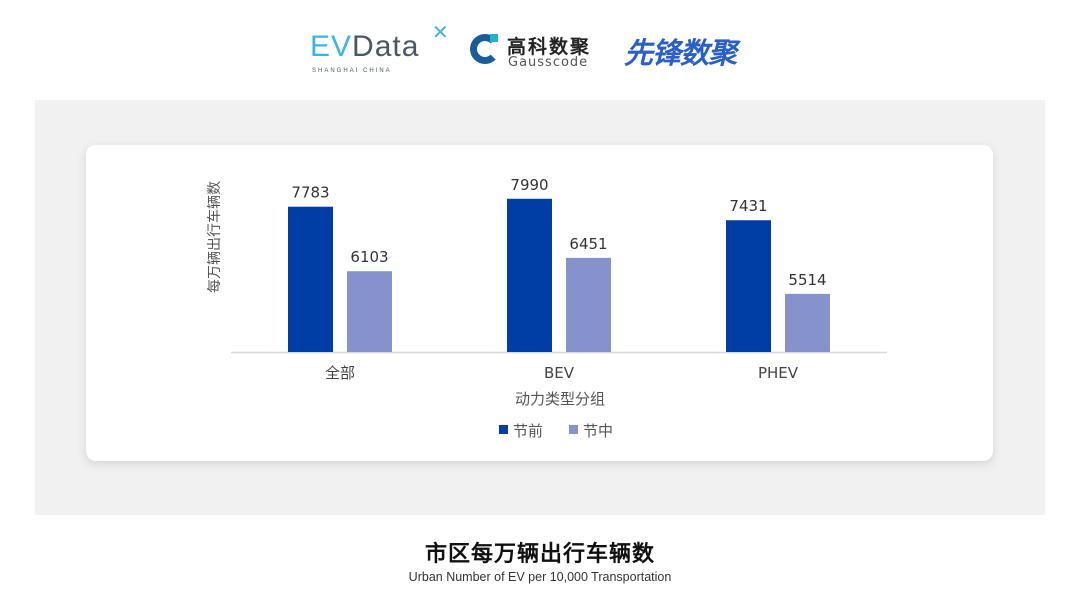  I want to click on data-label-1-2: 5514, so click(807, 280).